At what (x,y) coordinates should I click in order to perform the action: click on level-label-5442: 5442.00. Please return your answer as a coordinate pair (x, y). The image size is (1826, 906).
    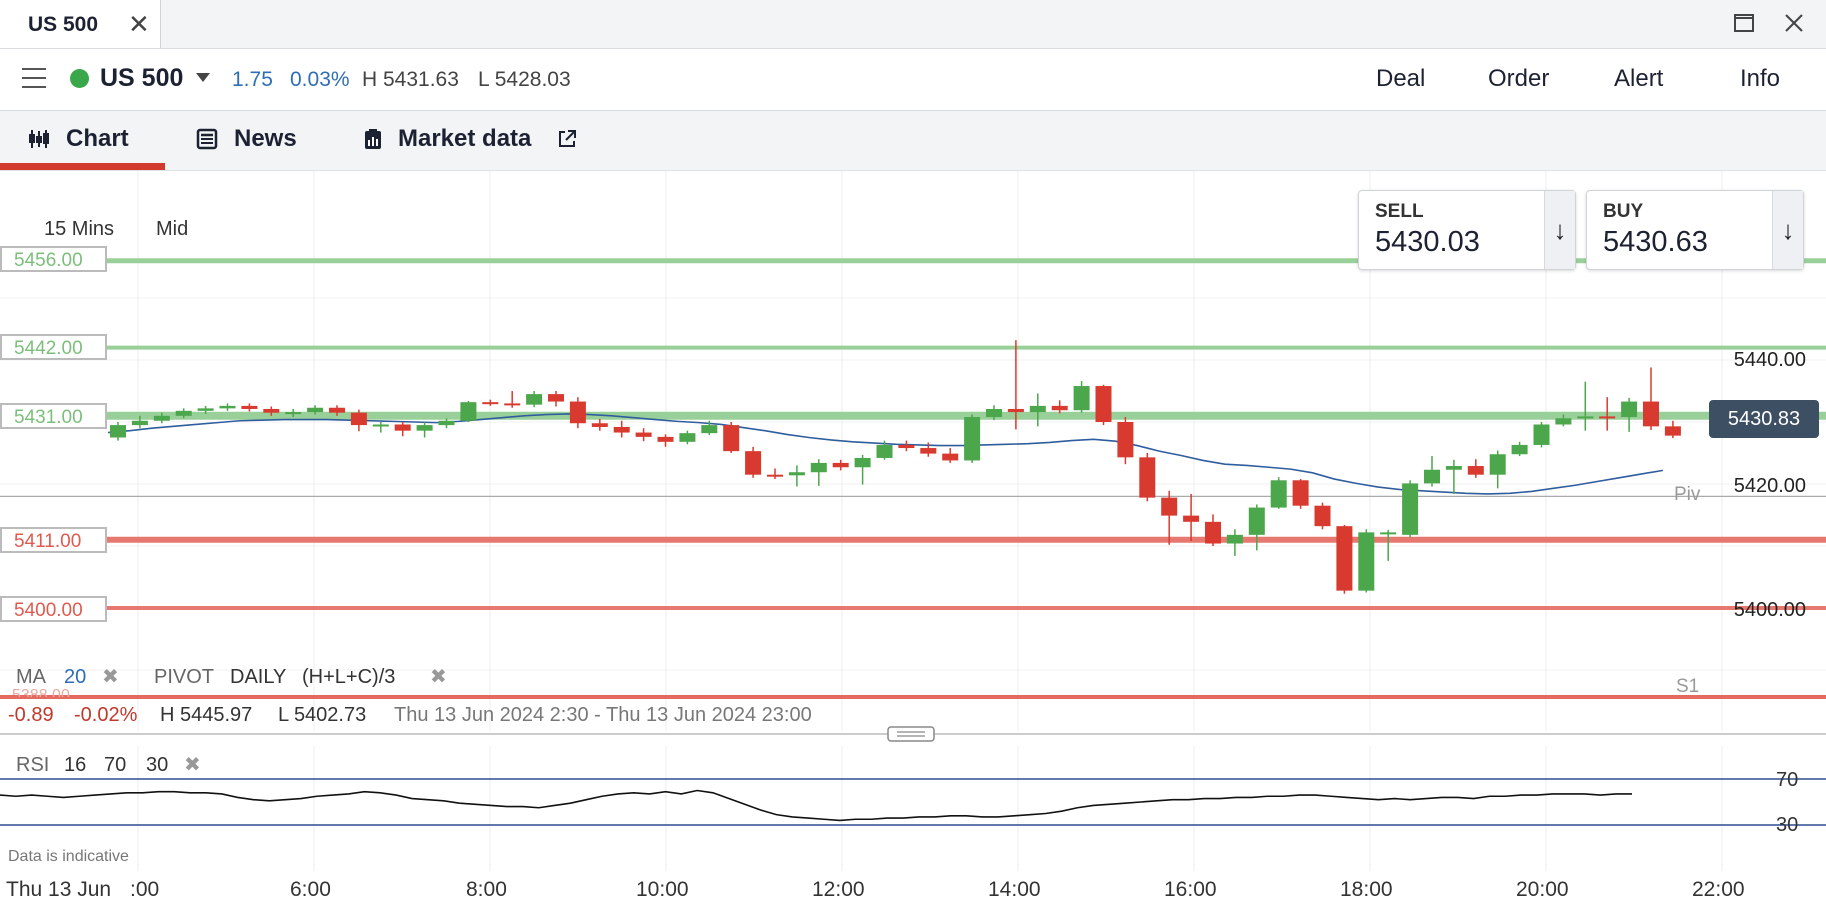
    Looking at the image, I should click on (53, 347).